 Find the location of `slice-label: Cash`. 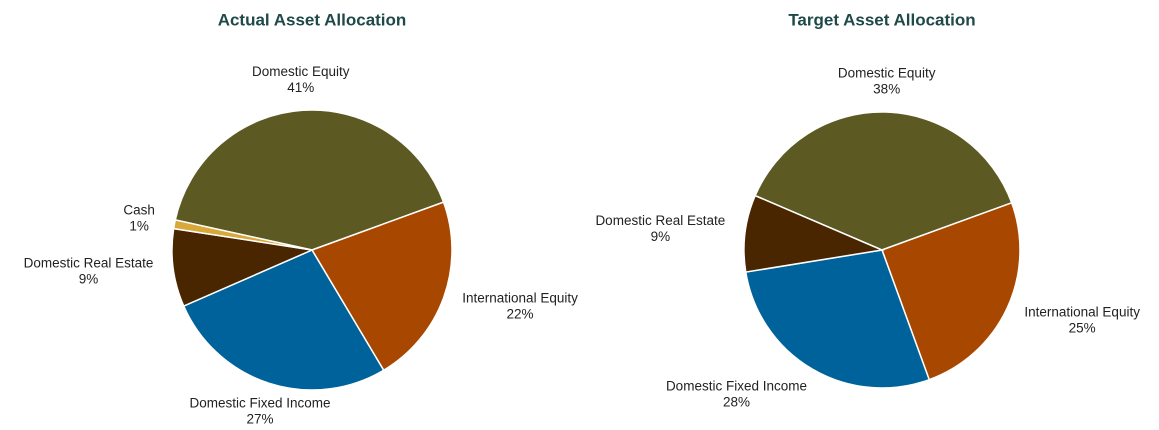

slice-label: Cash is located at coordinates (139, 209).